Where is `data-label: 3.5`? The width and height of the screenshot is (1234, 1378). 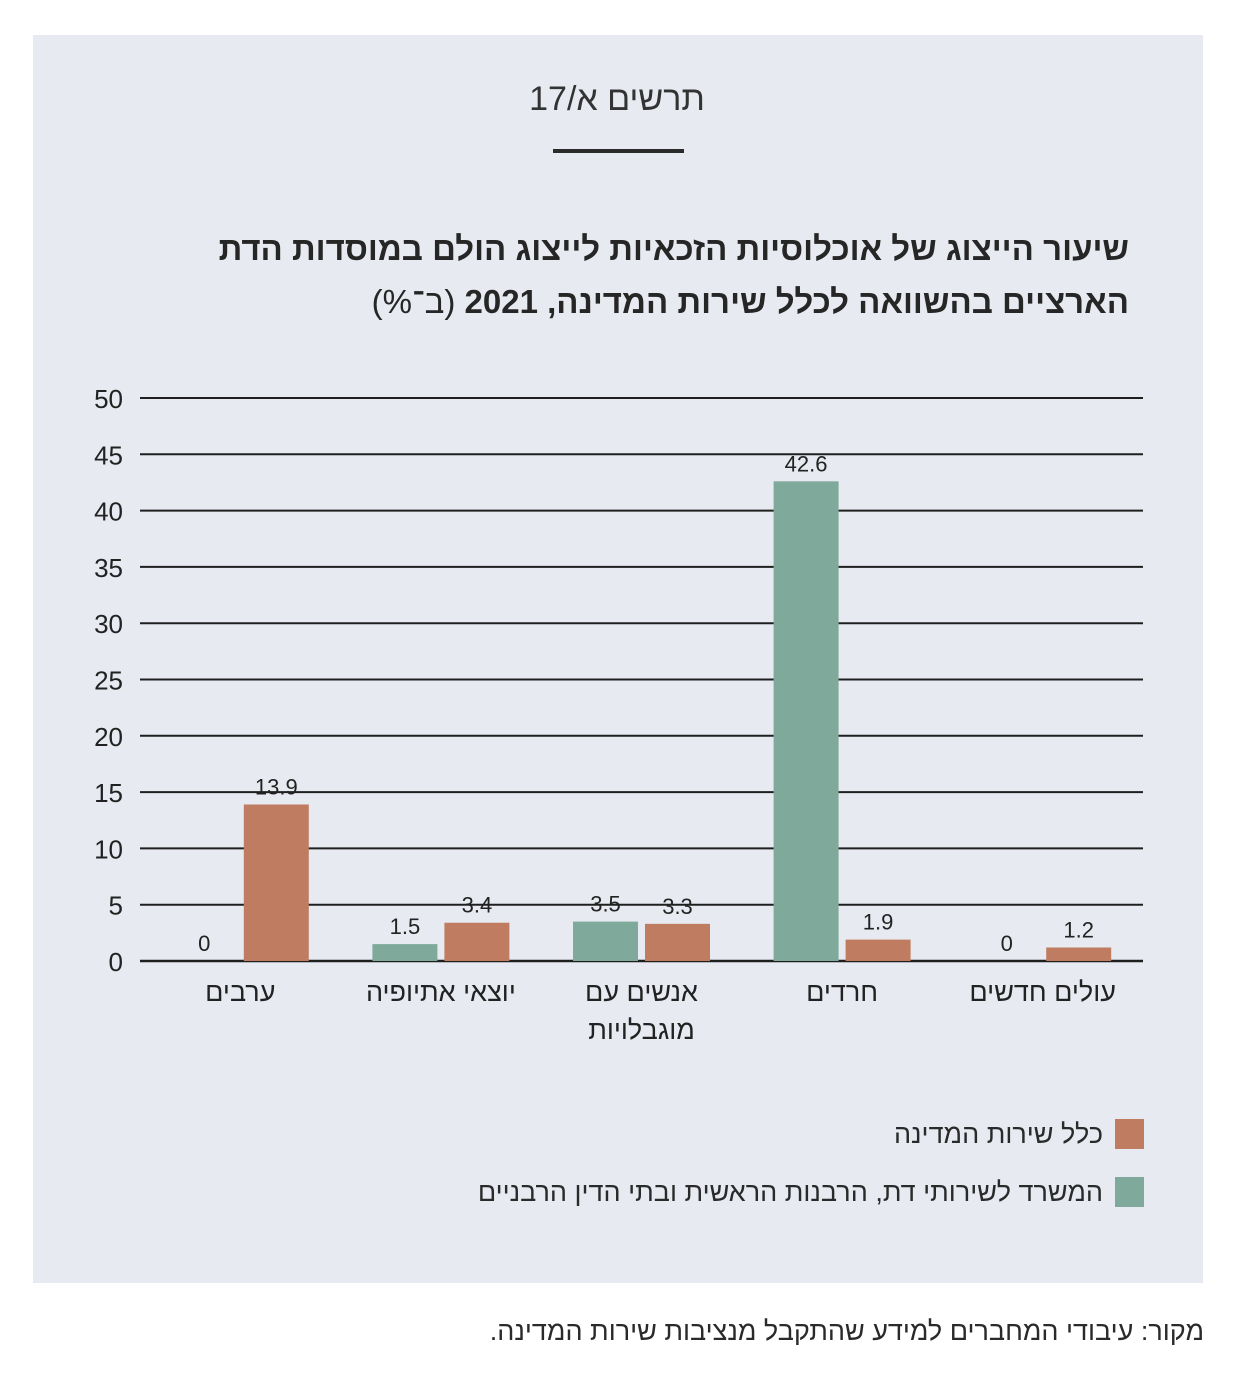
data-label: 3.5 is located at coordinates (605, 904).